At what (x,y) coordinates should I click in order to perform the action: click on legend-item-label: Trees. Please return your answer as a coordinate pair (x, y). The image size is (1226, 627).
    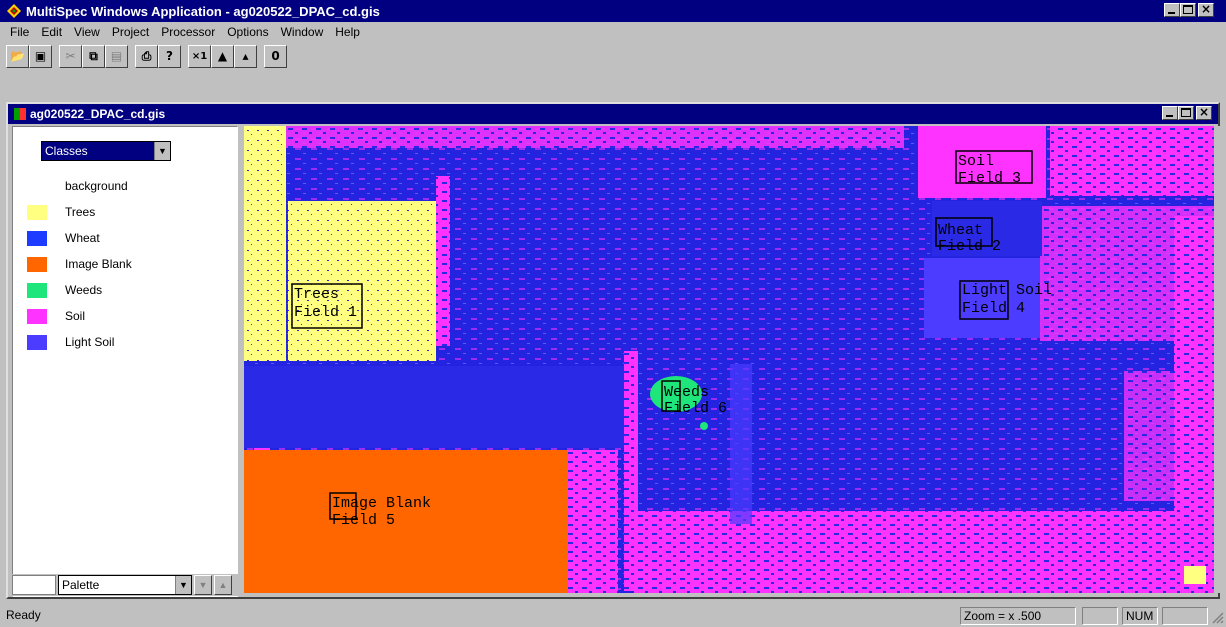
    Looking at the image, I should click on (80, 212).